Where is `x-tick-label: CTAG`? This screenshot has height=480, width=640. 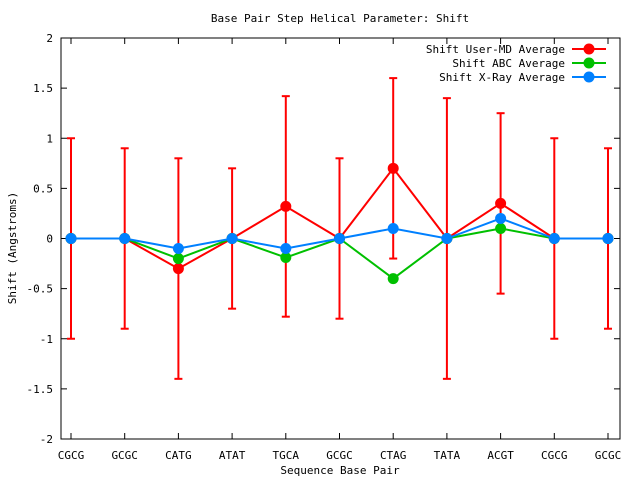 x-tick-label: CTAG is located at coordinates (393, 455).